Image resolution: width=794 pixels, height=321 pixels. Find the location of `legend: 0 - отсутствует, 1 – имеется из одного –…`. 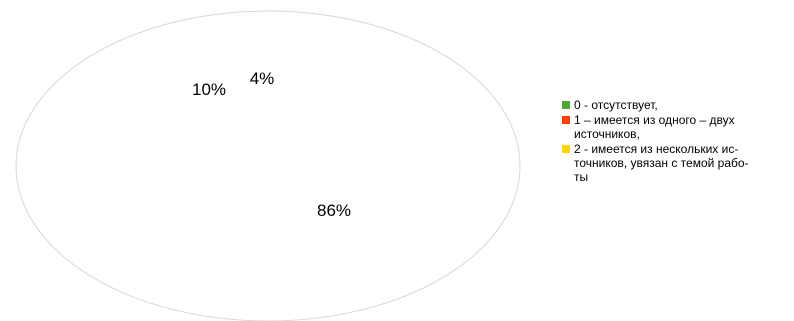

legend: 0 - отсутствует, 1 – имеется из одного –… is located at coordinates (678, 141).